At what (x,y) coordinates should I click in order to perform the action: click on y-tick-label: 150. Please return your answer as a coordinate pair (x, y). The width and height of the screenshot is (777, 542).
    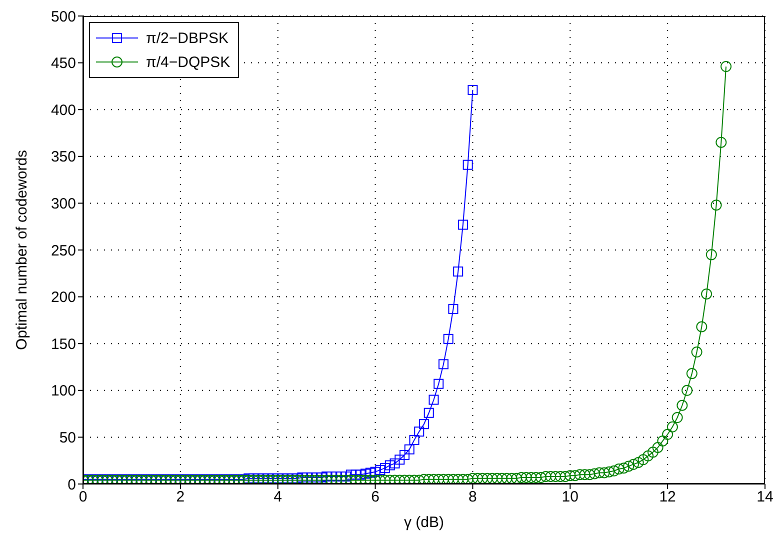
    Looking at the image, I should click on (63, 344).